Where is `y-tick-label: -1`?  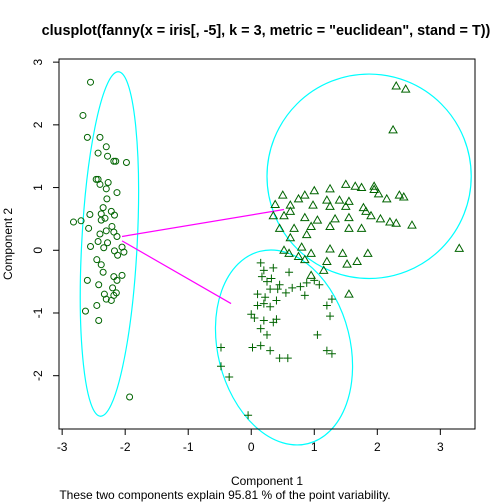 y-tick-label: -1 is located at coordinates (38, 312).